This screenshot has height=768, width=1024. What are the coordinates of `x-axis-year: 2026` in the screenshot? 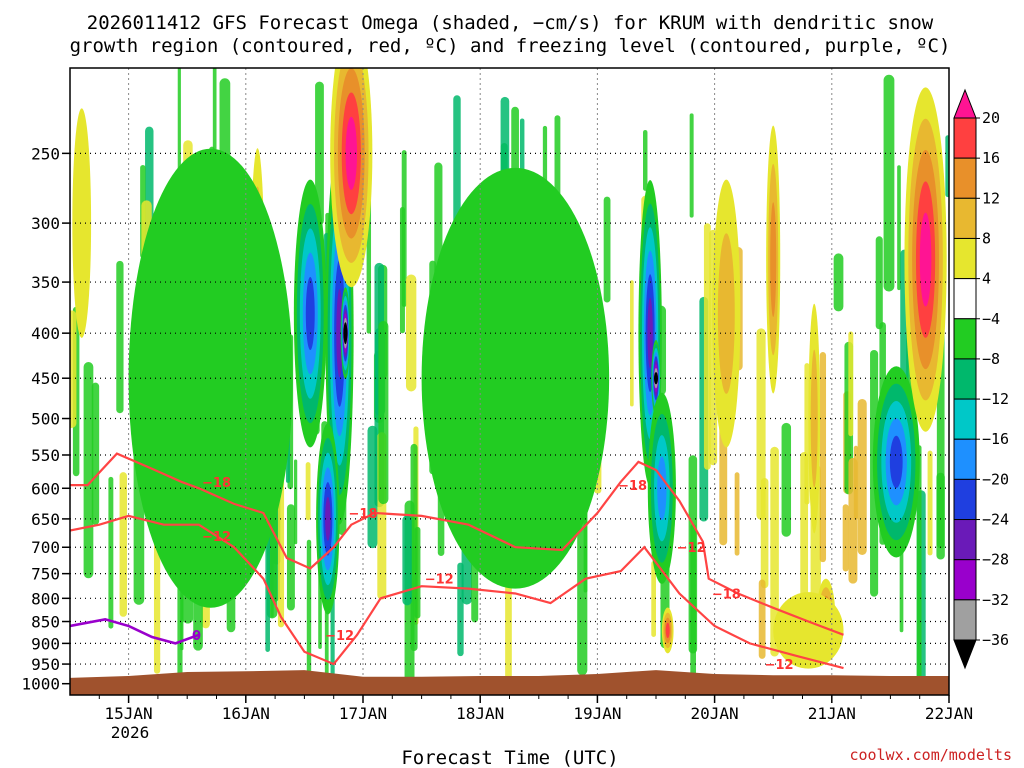 It's located at (130, 732).